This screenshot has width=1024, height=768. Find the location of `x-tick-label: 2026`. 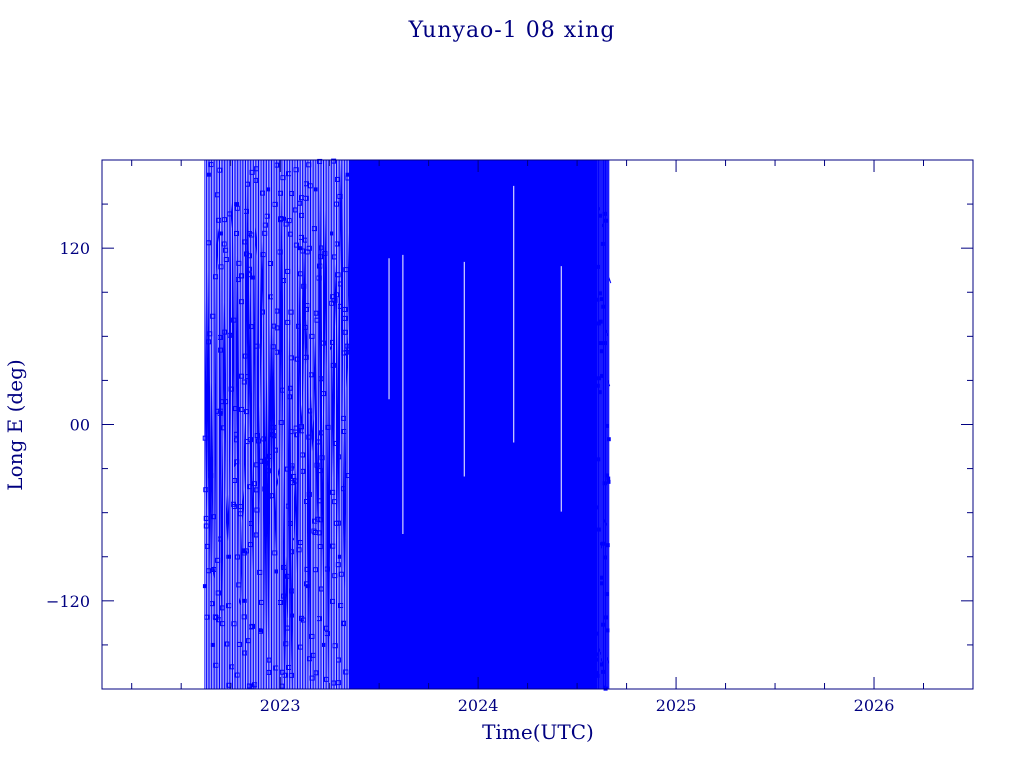

x-tick-label: 2026 is located at coordinates (874, 705).